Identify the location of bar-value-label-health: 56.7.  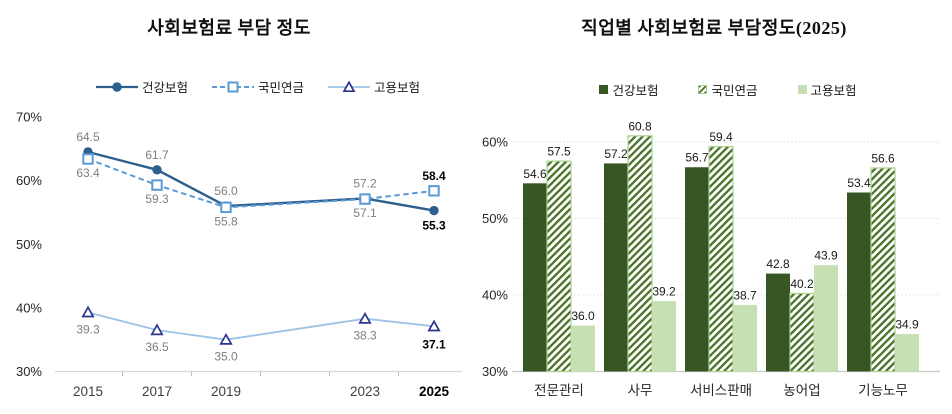
(697, 158).